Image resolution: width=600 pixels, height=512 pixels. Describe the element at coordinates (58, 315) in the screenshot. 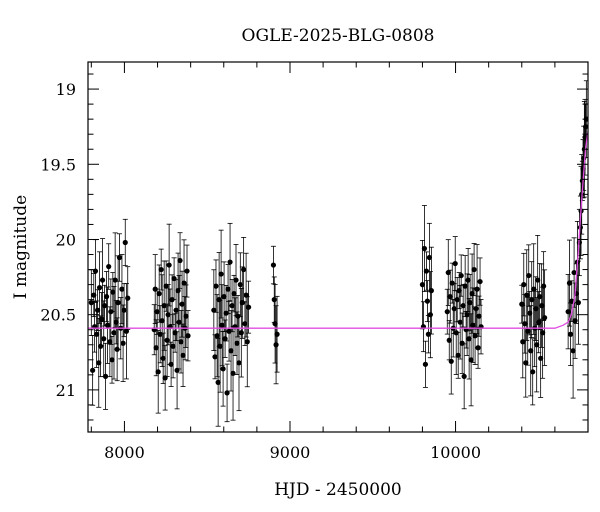

I see `y-tick-label: 20.5` at that location.